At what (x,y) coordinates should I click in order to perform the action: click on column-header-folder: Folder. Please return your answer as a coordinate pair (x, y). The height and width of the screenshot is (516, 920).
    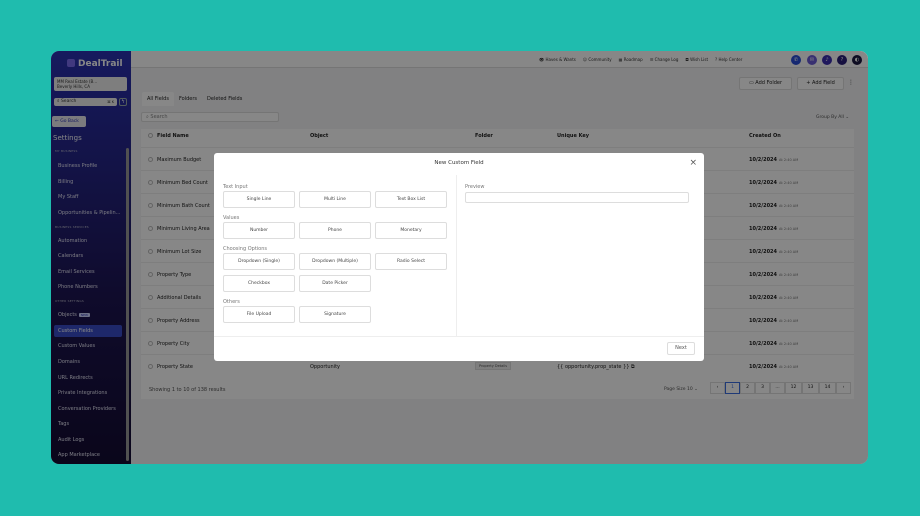
    Looking at the image, I should click on (484, 136).